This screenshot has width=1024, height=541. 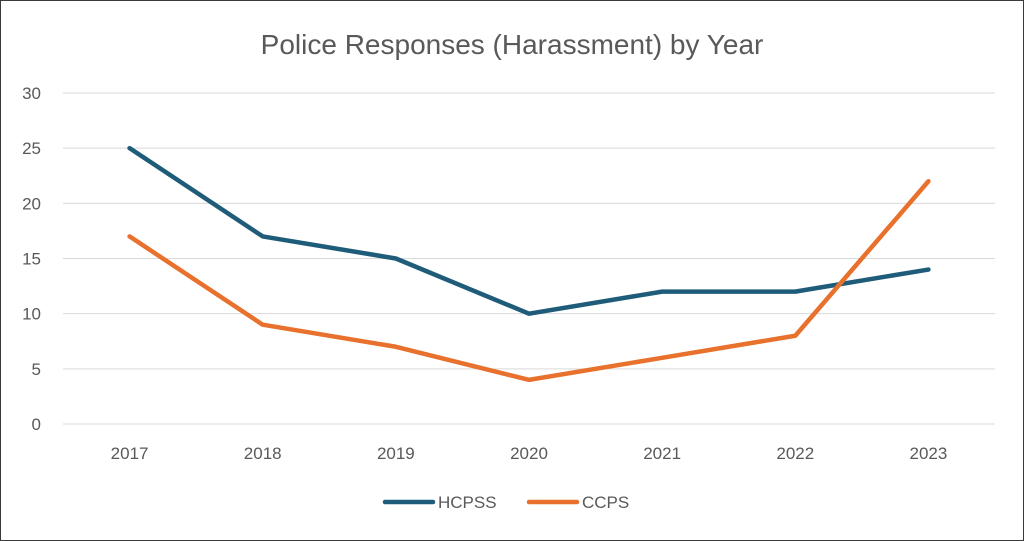 I want to click on y-axis-ticks: 0 5 10 15 20 25 30, so click(x=31, y=259).